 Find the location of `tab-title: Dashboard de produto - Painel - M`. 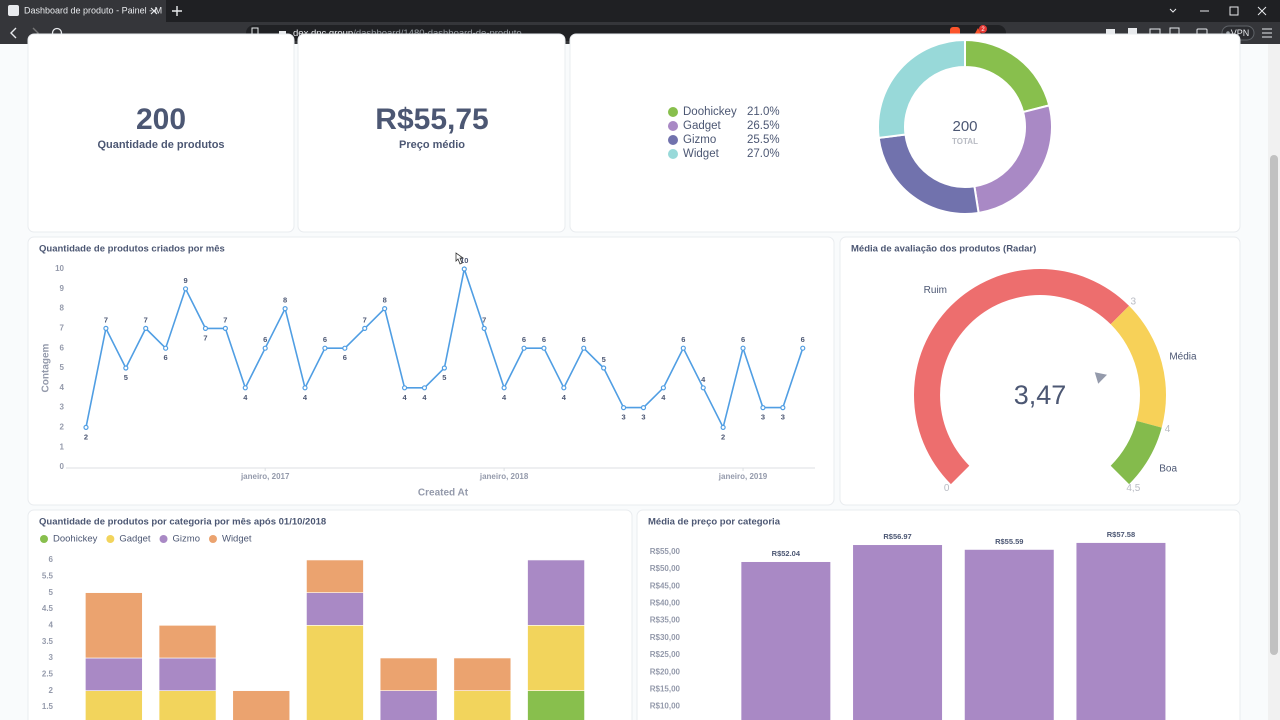

tab-title: Dashboard de produto - Painel - M is located at coordinates (93, 10).